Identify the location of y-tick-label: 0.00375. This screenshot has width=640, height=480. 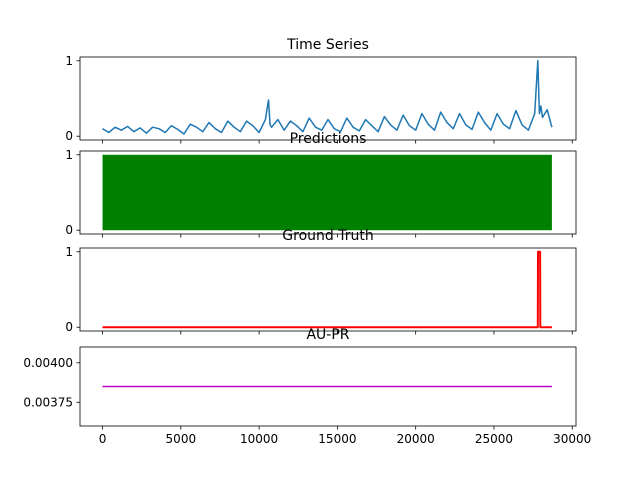
(48, 402).